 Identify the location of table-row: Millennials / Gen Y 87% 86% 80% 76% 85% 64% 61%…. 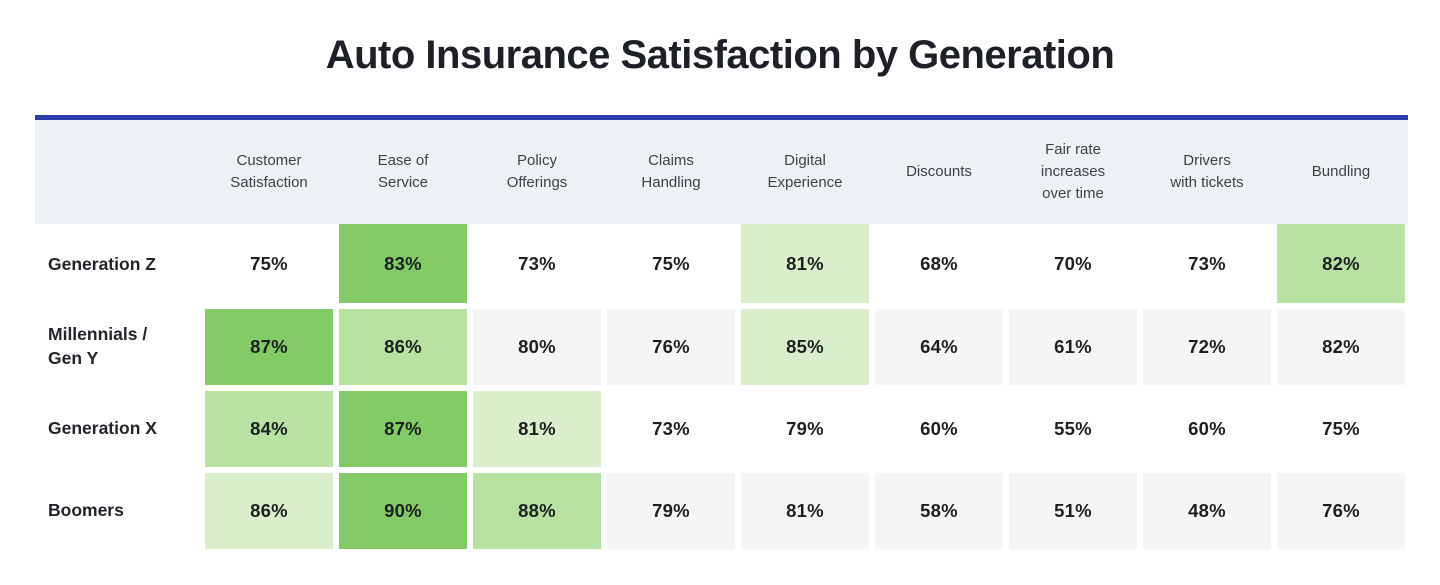
(721, 347).